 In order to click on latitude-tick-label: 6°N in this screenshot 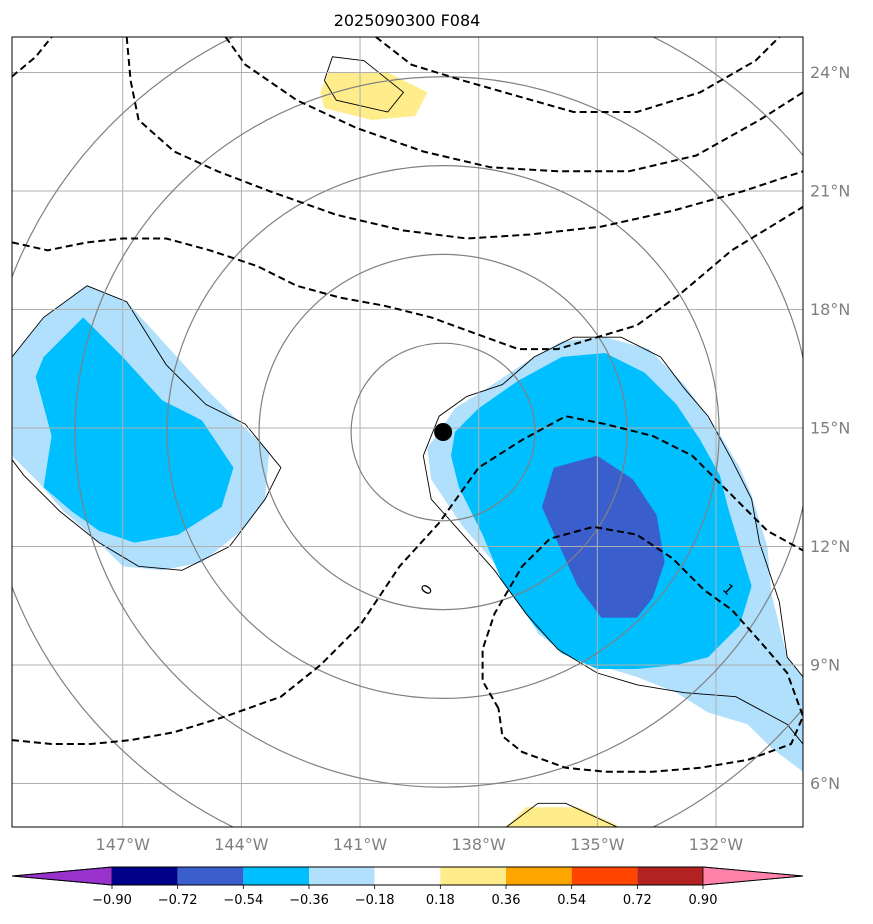, I will do `click(825, 783)`.